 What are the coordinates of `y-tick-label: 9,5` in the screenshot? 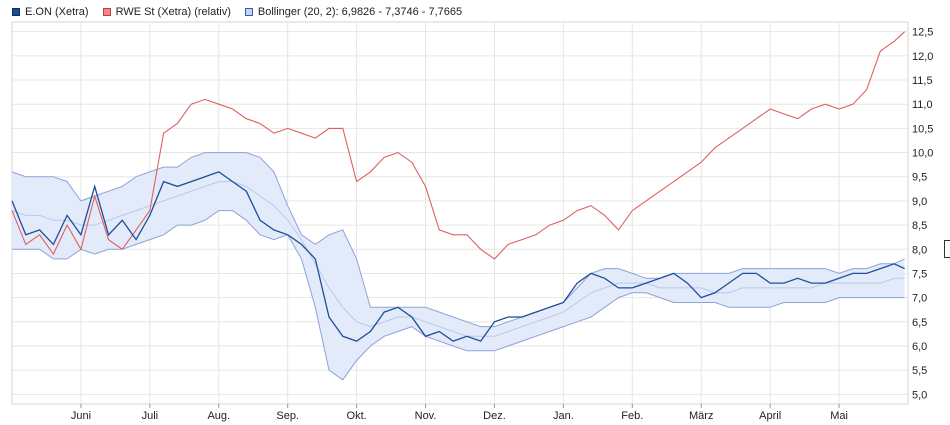 It's located at (919, 178).